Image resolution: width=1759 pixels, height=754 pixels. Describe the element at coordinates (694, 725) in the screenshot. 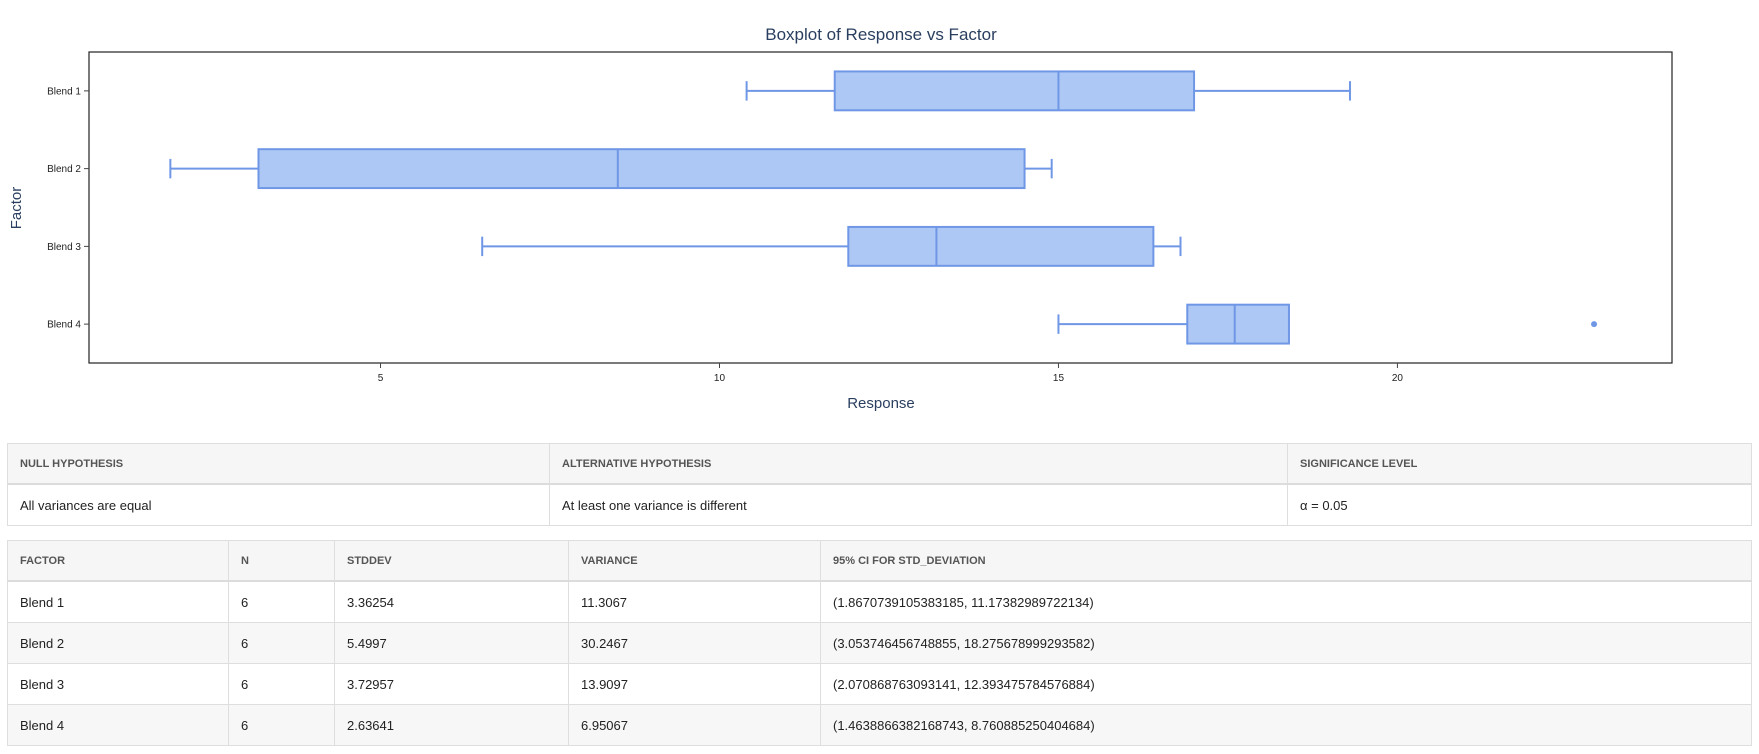

I see `cell-variance: 6.95067` at that location.